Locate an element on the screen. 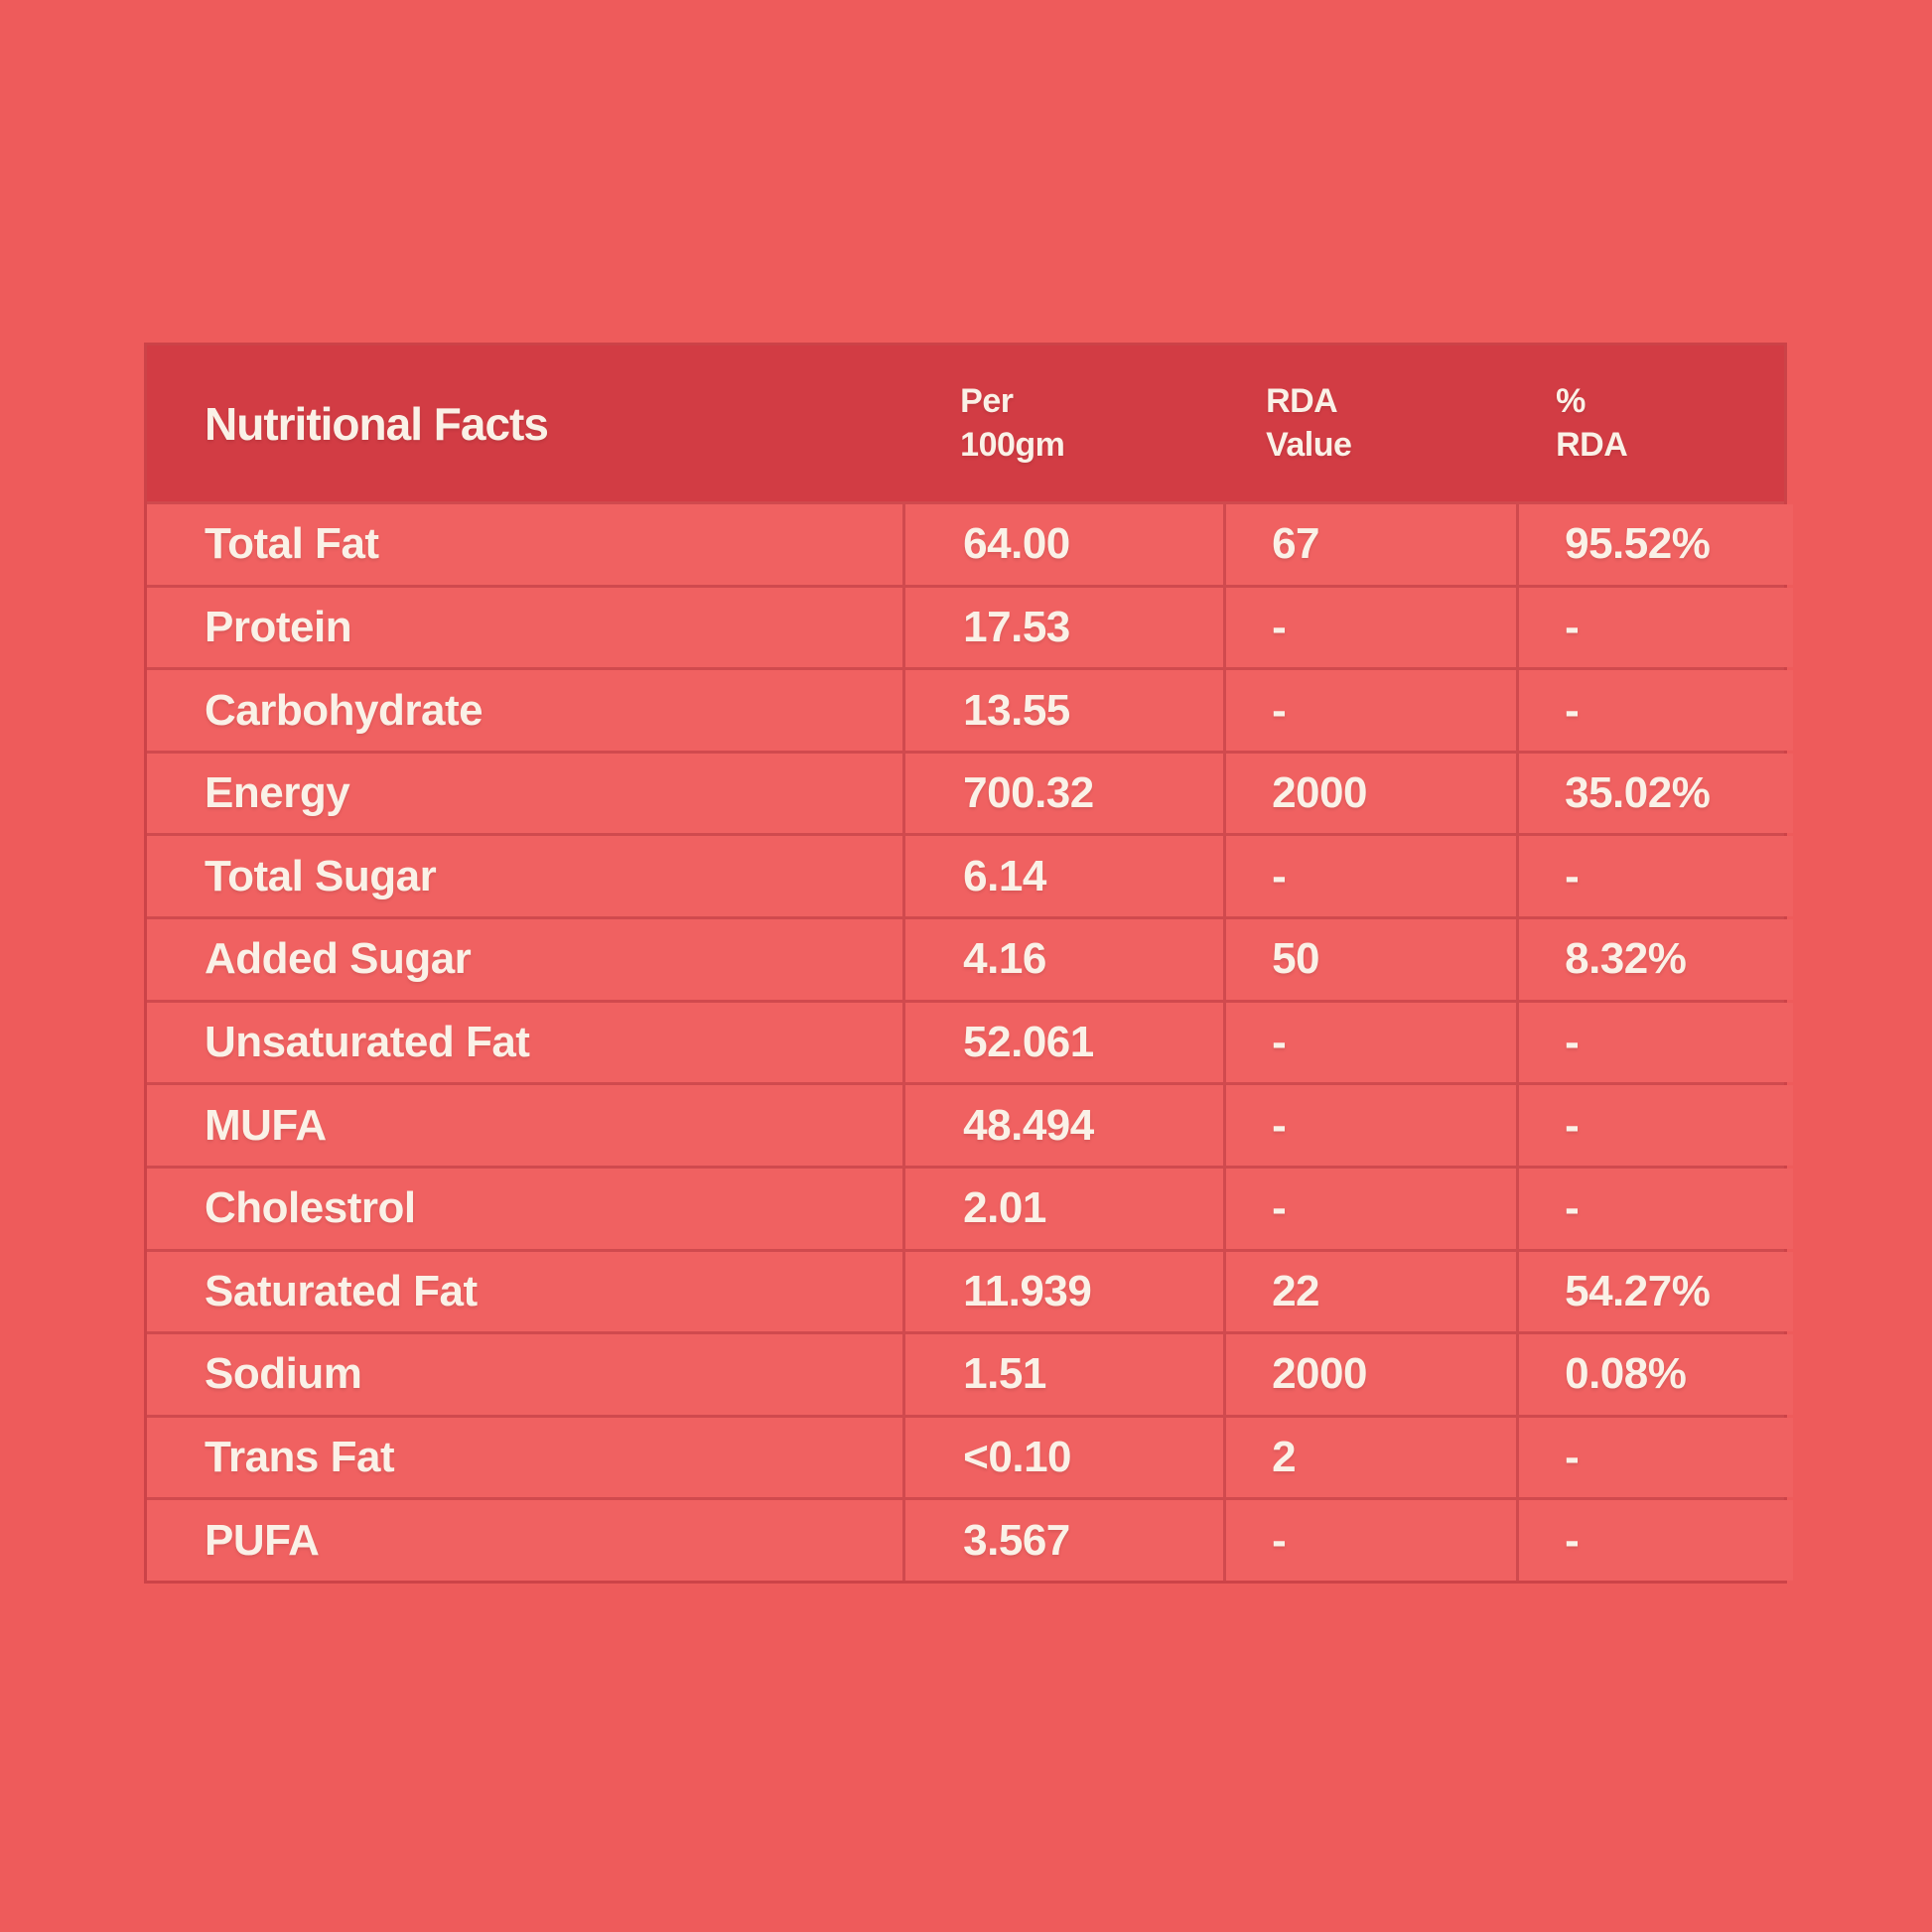 The image size is (1932, 1932). per-100gm-value: 52.061 is located at coordinates (1064, 1042).